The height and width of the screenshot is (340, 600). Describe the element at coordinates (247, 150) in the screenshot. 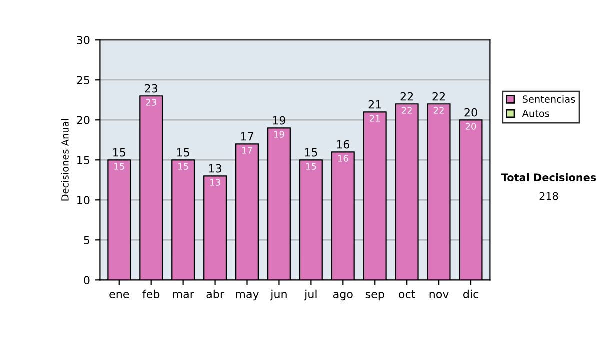

I see `data-label: 17` at that location.